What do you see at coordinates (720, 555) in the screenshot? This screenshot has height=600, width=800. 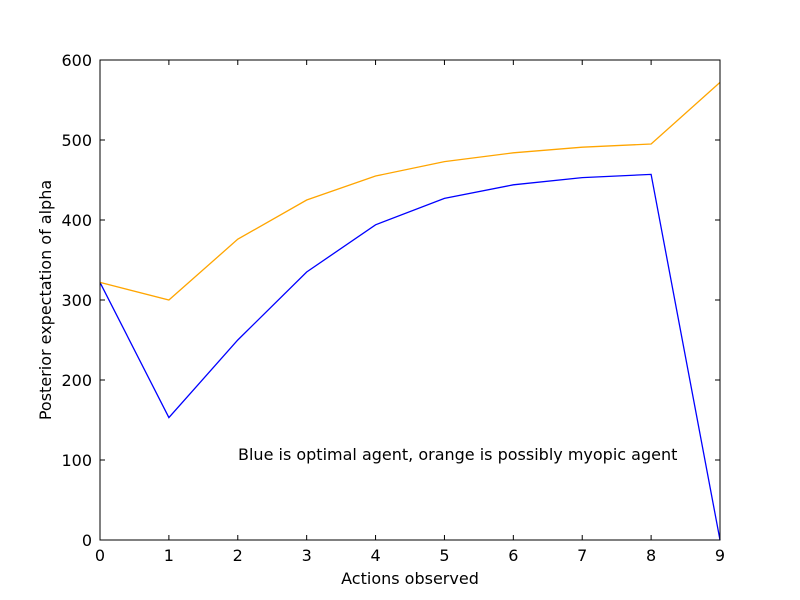 I see `x-tick-label: 9` at bounding box center [720, 555].